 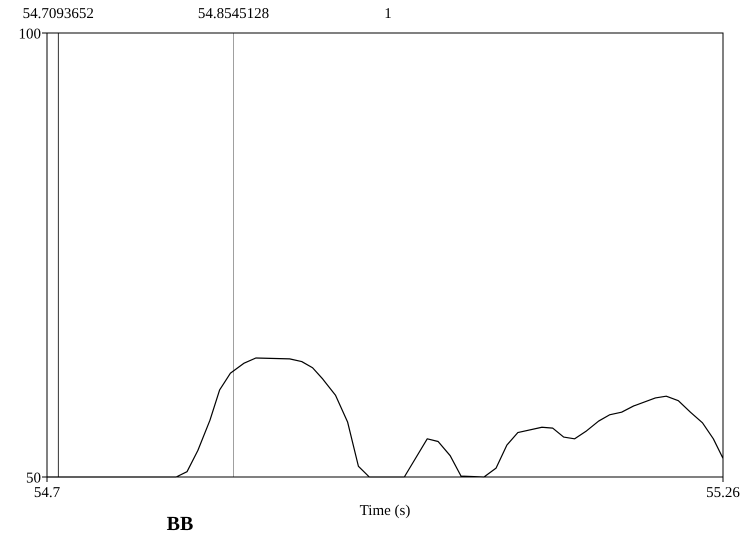 What do you see at coordinates (234, 14) in the screenshot?
I see `ref-line-label: 54.8545128` at bounding box center [234, 14].